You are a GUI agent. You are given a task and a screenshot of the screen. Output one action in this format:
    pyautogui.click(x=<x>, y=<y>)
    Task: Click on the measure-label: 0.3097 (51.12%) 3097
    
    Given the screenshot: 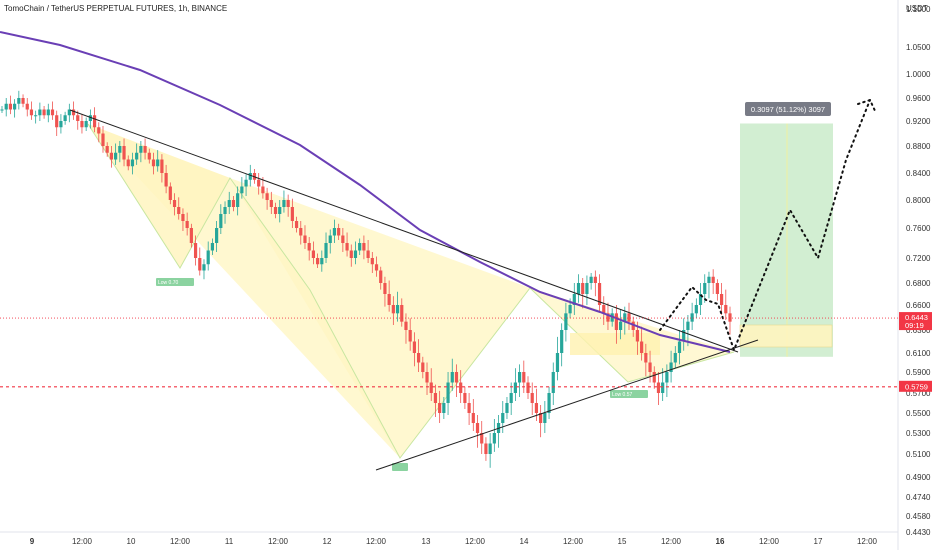 What is the action you would take?
    pyautogui.click(x=788, y=109)
    